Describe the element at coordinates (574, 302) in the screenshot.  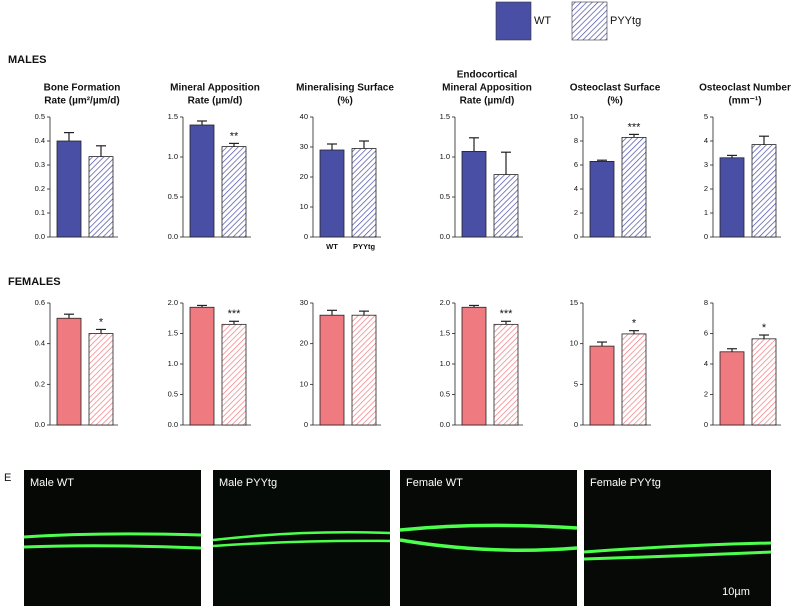
I see `y-tick-label: 15` at that location.